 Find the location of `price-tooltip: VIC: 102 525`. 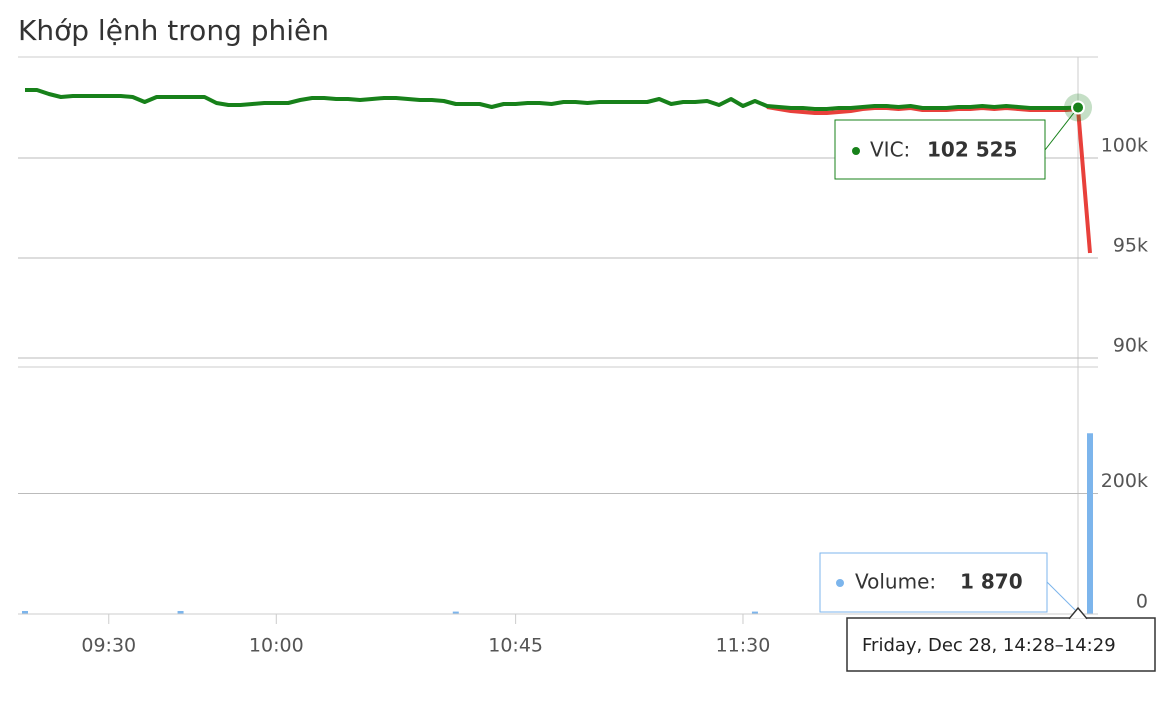

price-tooltip: VIC: 102 525 is located at coordinates (956, 143).